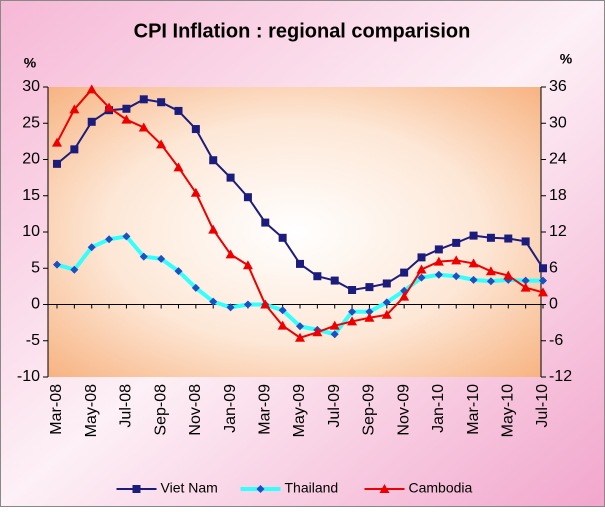 The image size is (605, 512). I want to click on y2-tick-label: 12, so click(558, 231).